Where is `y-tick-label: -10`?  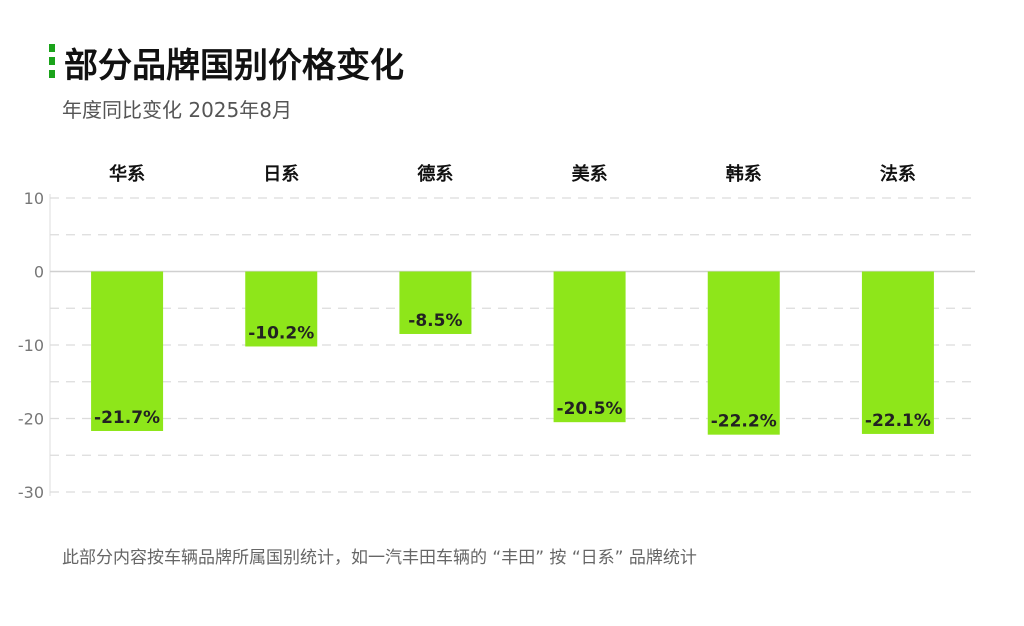 y-tick-label: -10 is located at coordinates (31, 345).